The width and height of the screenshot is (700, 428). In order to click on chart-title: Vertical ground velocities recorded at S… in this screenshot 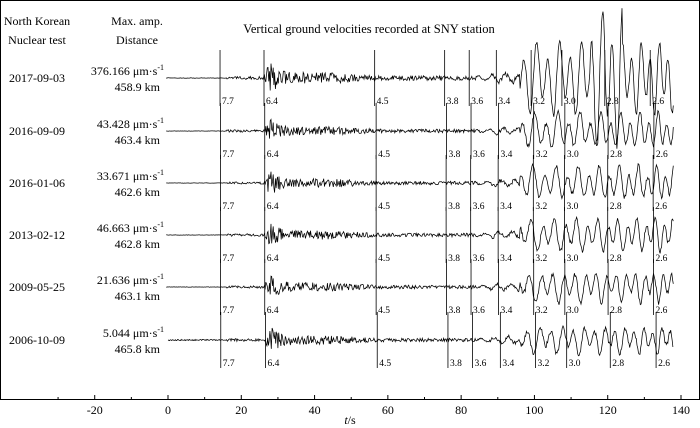, I will do `click(369, 29)`.